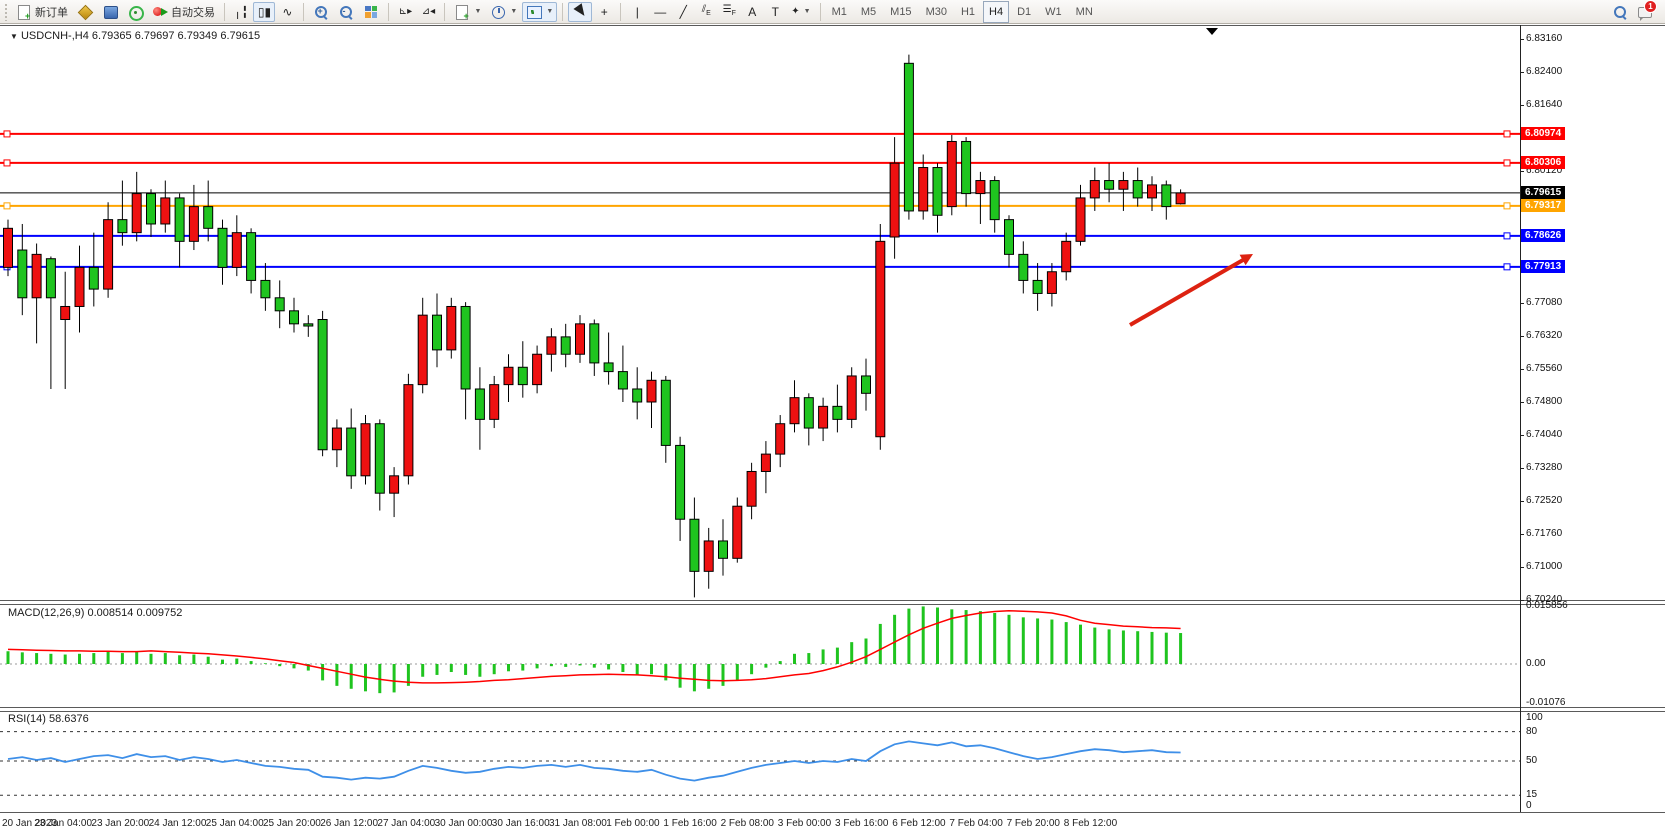 Image resolution: width=1665 pixels, height=836 pixels. What do you see at coordinates (1024, 11) in the screenshot?
I see `timeframe-button-D1: D1` at bounding box center [1024, 11].